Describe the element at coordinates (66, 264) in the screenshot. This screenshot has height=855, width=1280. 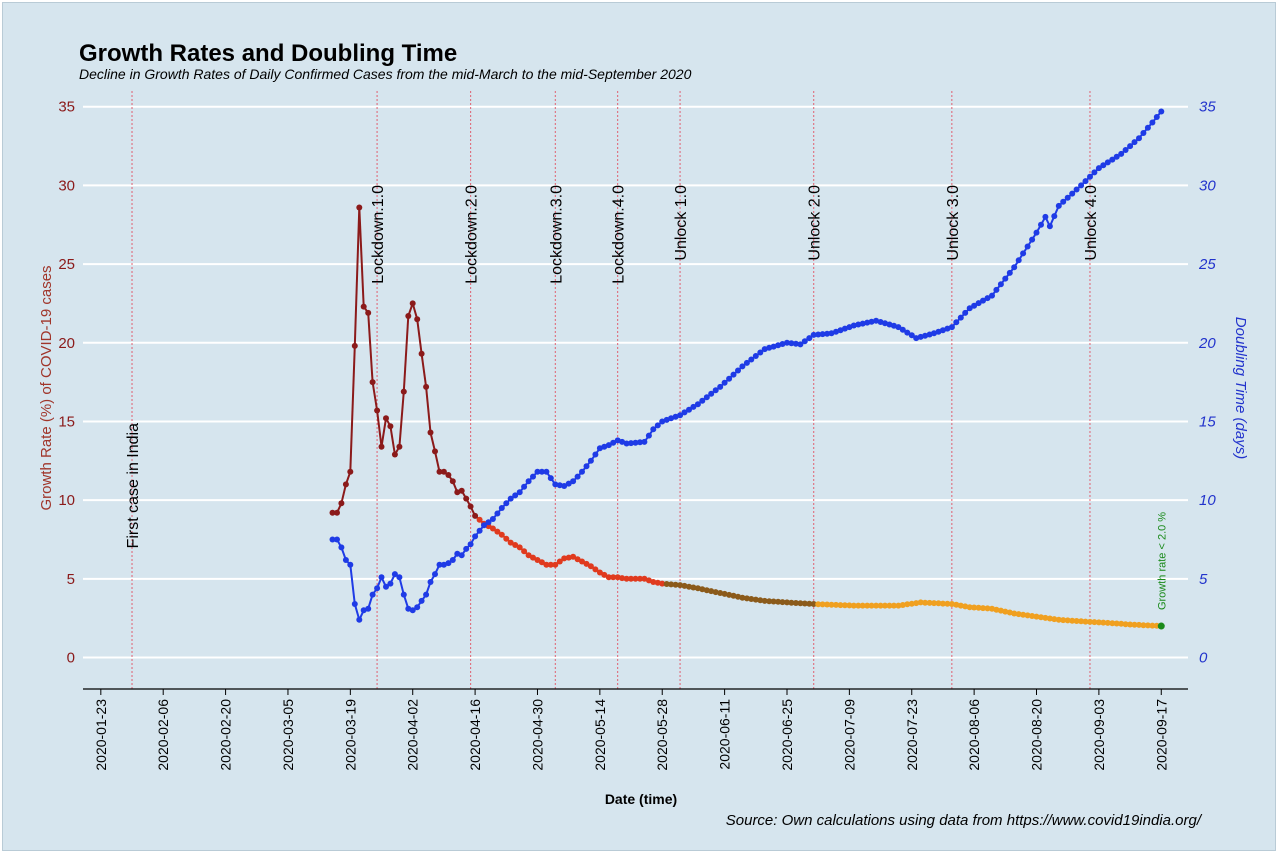
I see `y-left-tick-25: 25` at that location.